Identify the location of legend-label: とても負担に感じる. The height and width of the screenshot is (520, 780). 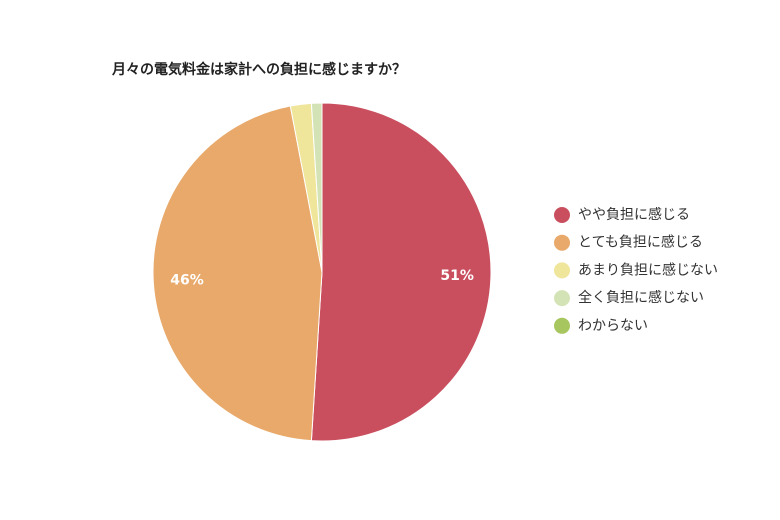
(640, 242).